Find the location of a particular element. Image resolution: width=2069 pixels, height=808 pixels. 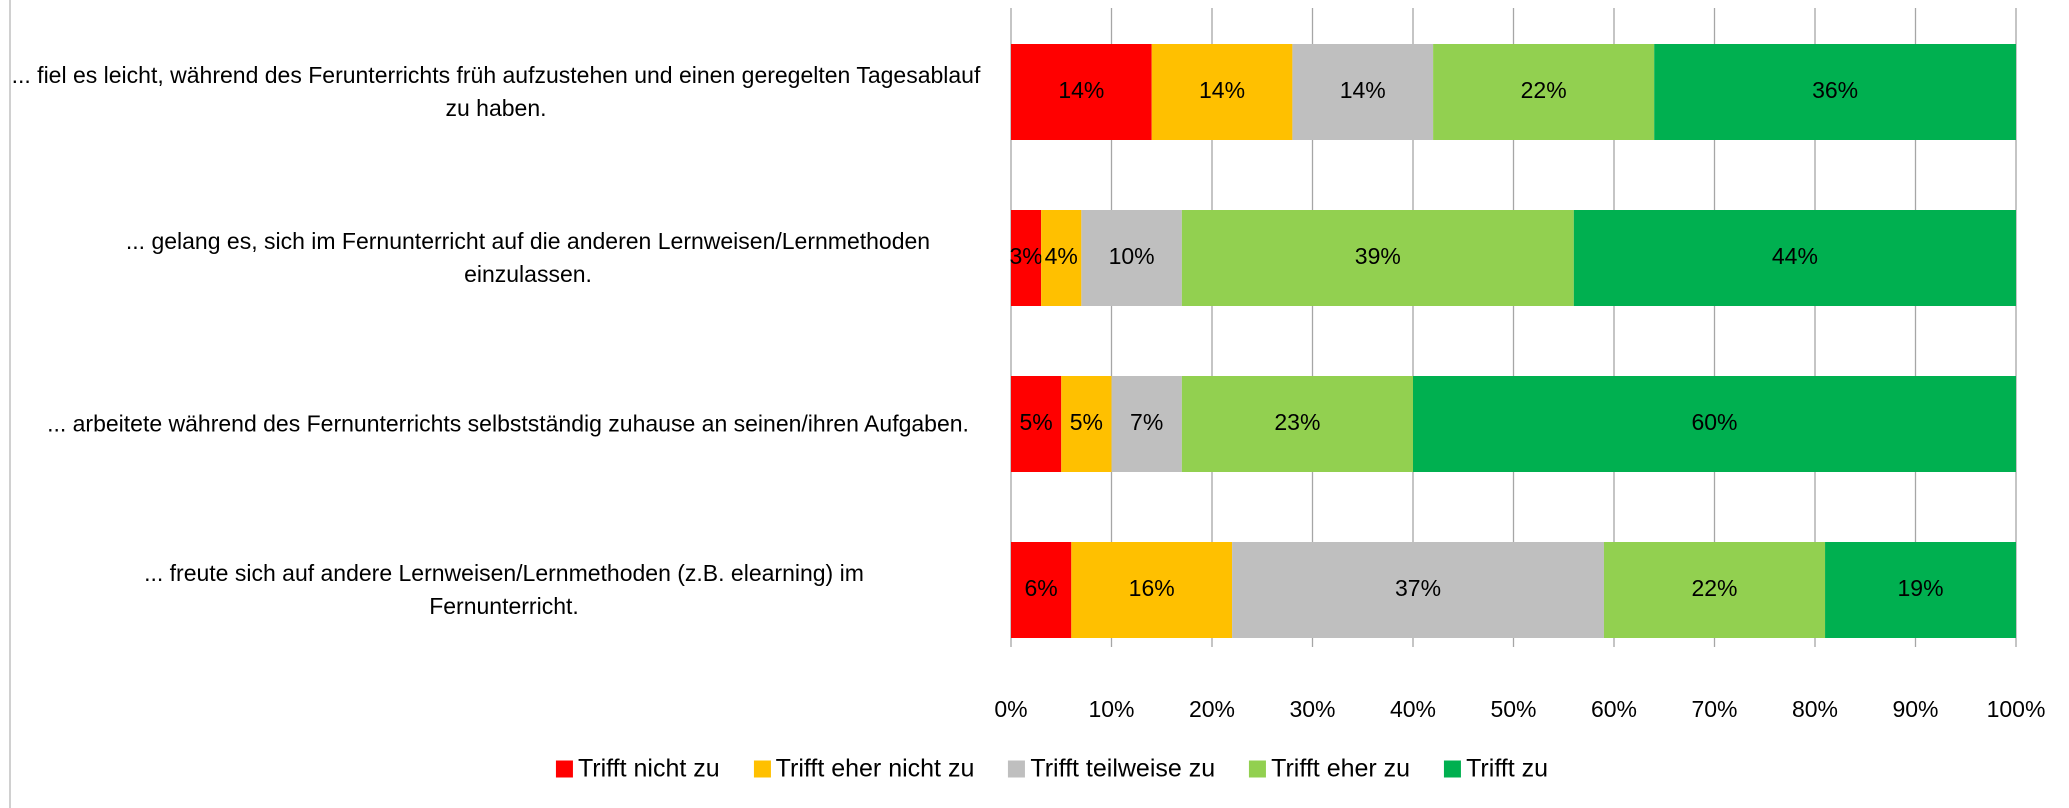

data-label: 37% is located at coordinates (1418, 588).